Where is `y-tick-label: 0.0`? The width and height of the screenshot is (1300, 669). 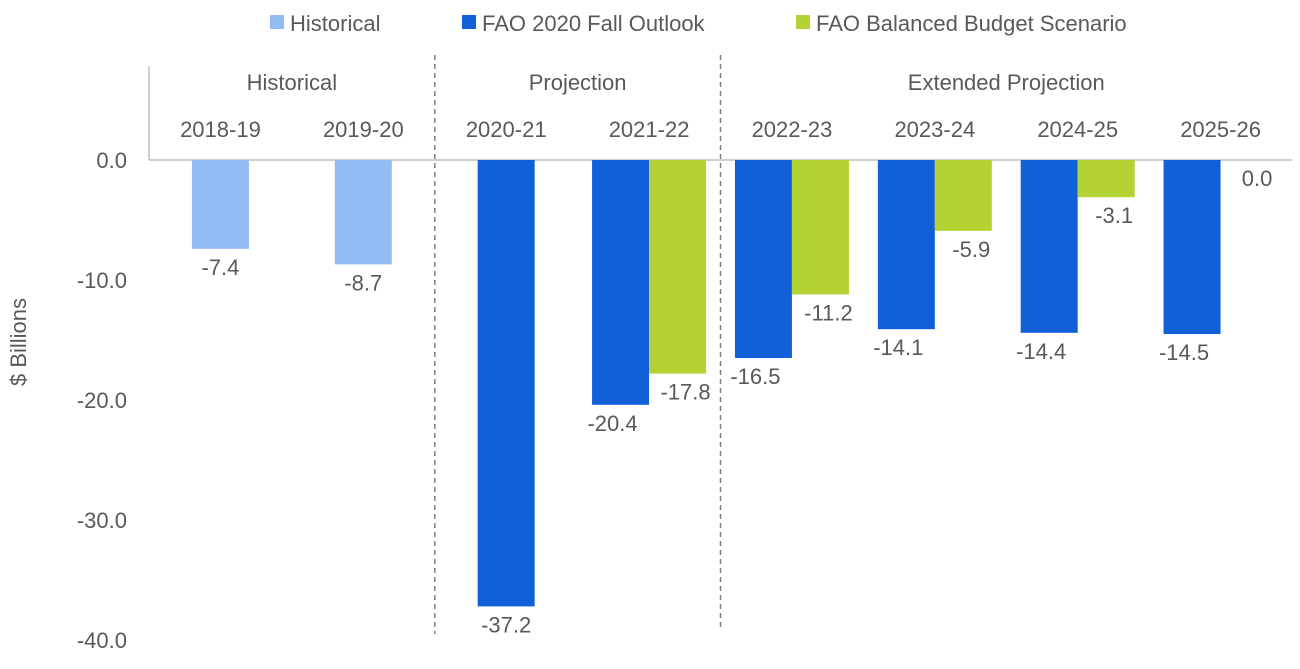
y-tick-label: 0.0 is located at coordinates (111, 160).